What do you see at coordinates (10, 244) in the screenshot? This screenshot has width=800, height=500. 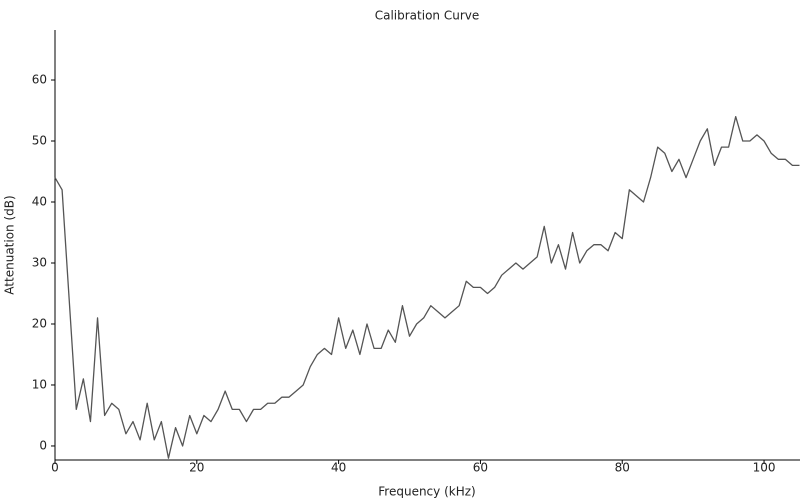 I see `y-axis-label: Attenuation (dB)` at bounding box center [10, 244].